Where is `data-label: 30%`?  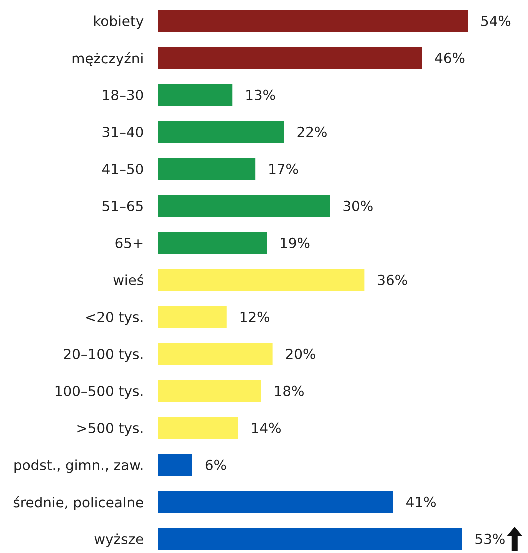 data-label: 30% is located at coordinates (358, 206).